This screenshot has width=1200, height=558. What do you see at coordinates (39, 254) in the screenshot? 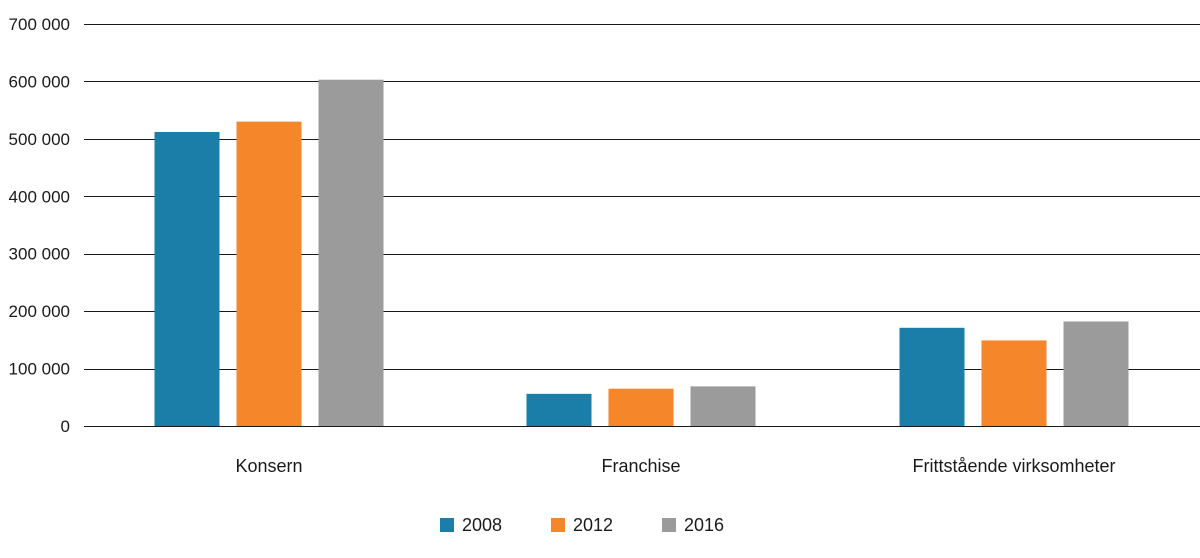
I see `y-tick-label: 300 000` at bounding box center [39, 254].